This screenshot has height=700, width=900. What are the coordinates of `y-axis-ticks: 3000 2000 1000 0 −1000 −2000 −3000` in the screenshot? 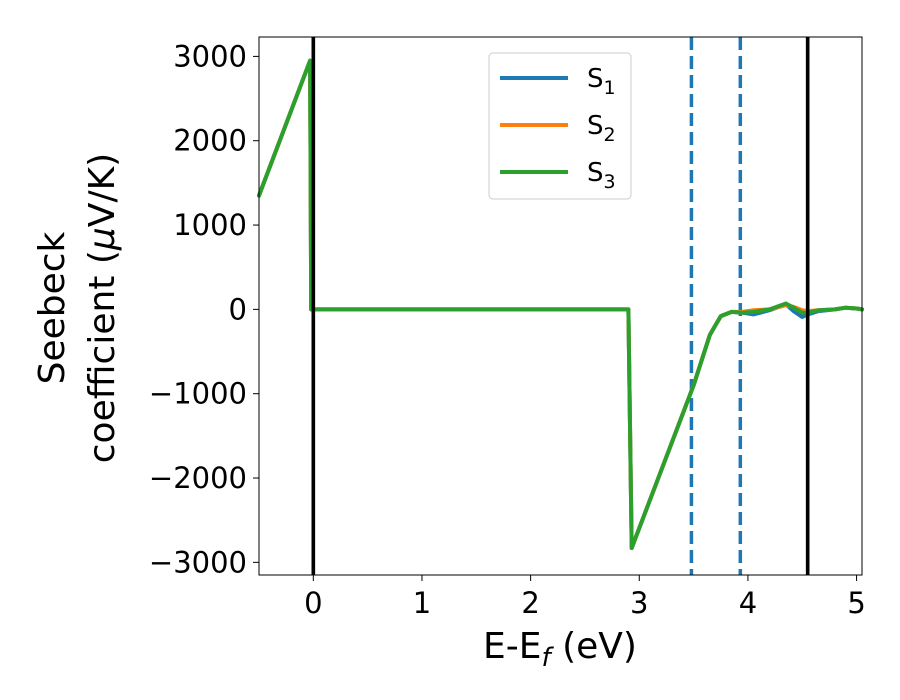 It's located at (204, 309).